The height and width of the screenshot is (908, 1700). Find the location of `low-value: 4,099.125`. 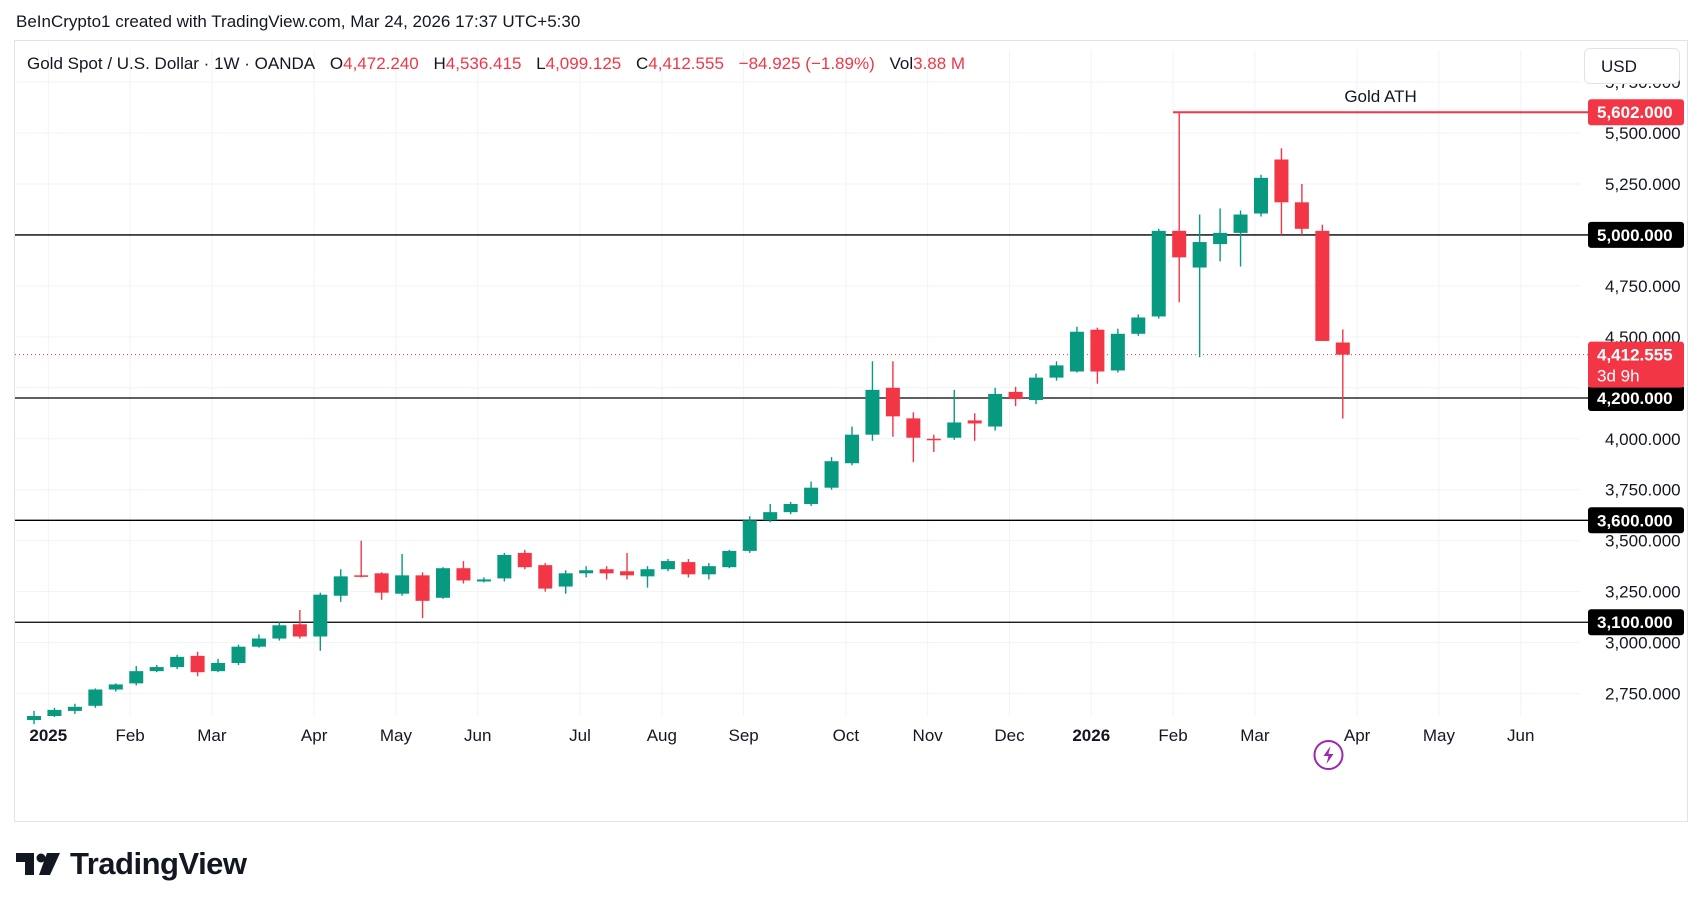

low-value: 4,099.125 is located at coordinates (583, 63).